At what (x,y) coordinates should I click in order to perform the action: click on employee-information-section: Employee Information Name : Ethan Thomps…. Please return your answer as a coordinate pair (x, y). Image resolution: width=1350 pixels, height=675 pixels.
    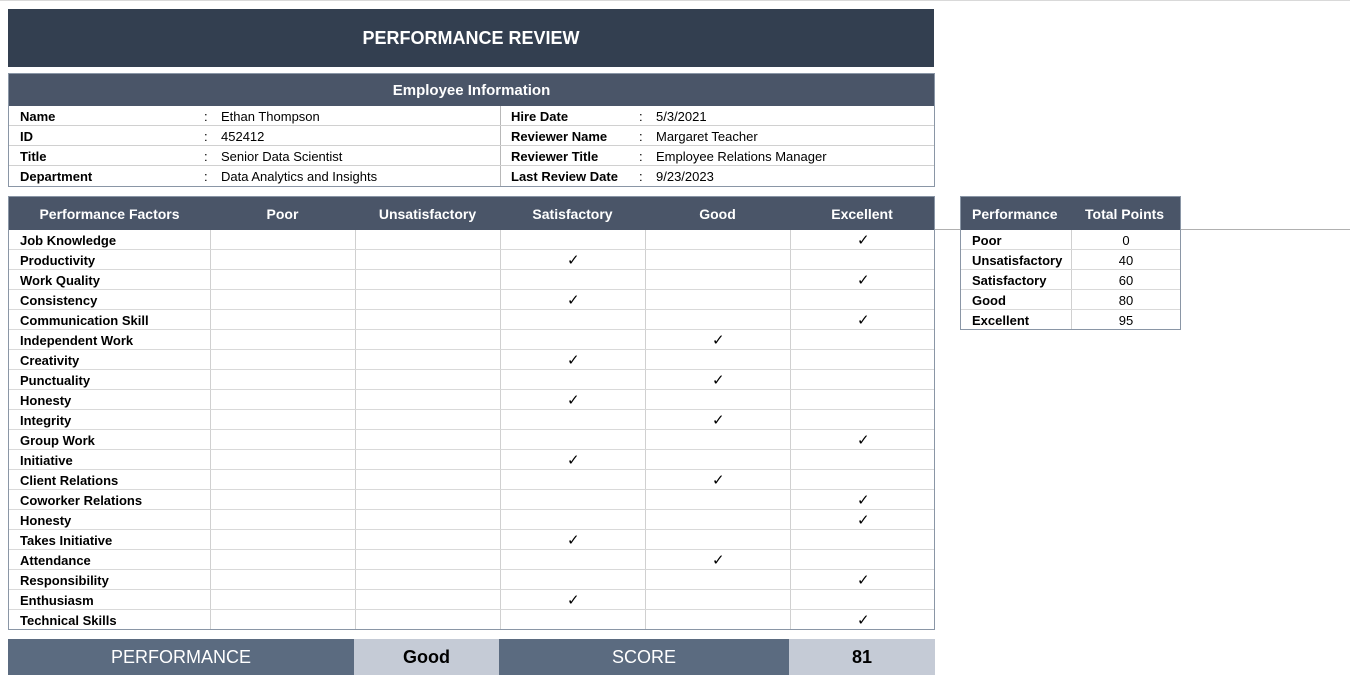
    Looking at the image, I should click on (471, 130).